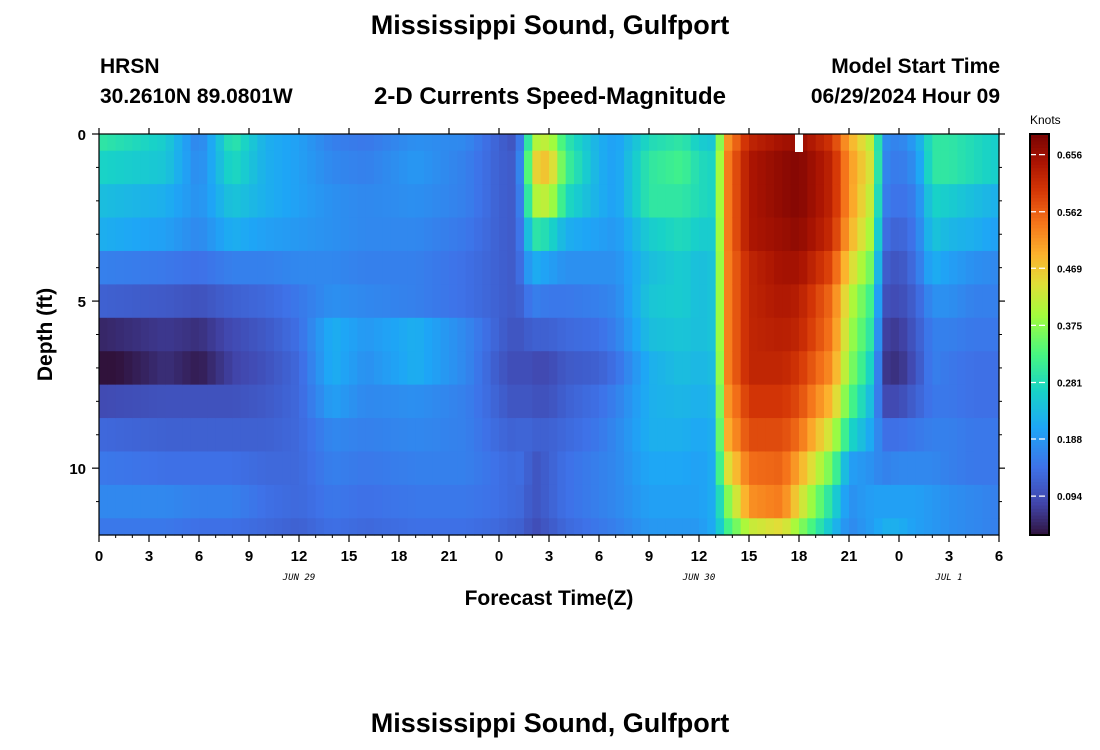 The height and width of the screenshot is (750, 1100). I want to click on x-tick-label: 3, so click(549, 556).